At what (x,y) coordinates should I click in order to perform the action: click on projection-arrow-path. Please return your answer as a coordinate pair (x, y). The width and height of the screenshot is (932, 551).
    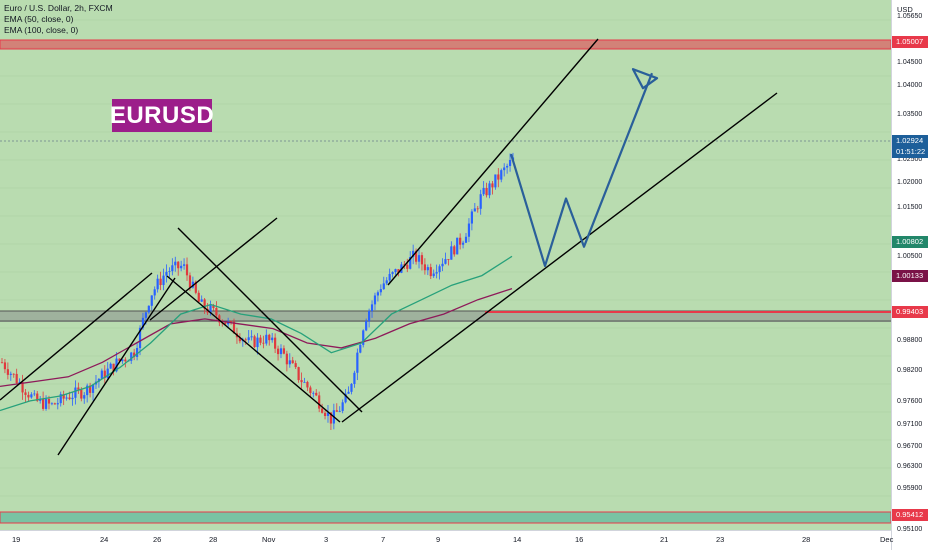
    Looking at the image, I should click on (581, 169).